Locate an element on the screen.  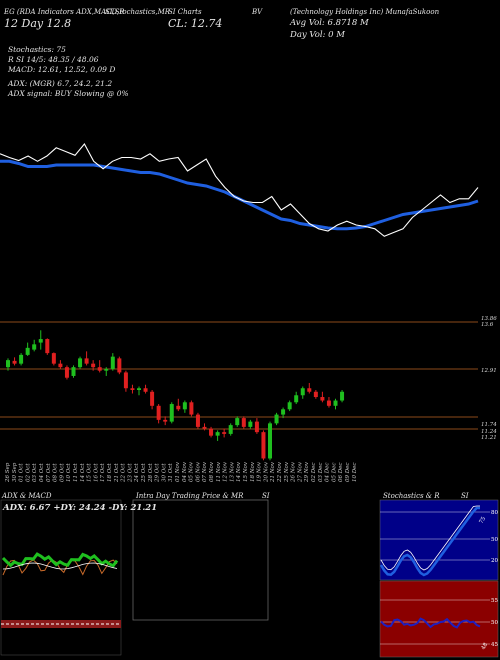
adx-panel-title-text: ADX & MACD is located at coordinates (27, 496).